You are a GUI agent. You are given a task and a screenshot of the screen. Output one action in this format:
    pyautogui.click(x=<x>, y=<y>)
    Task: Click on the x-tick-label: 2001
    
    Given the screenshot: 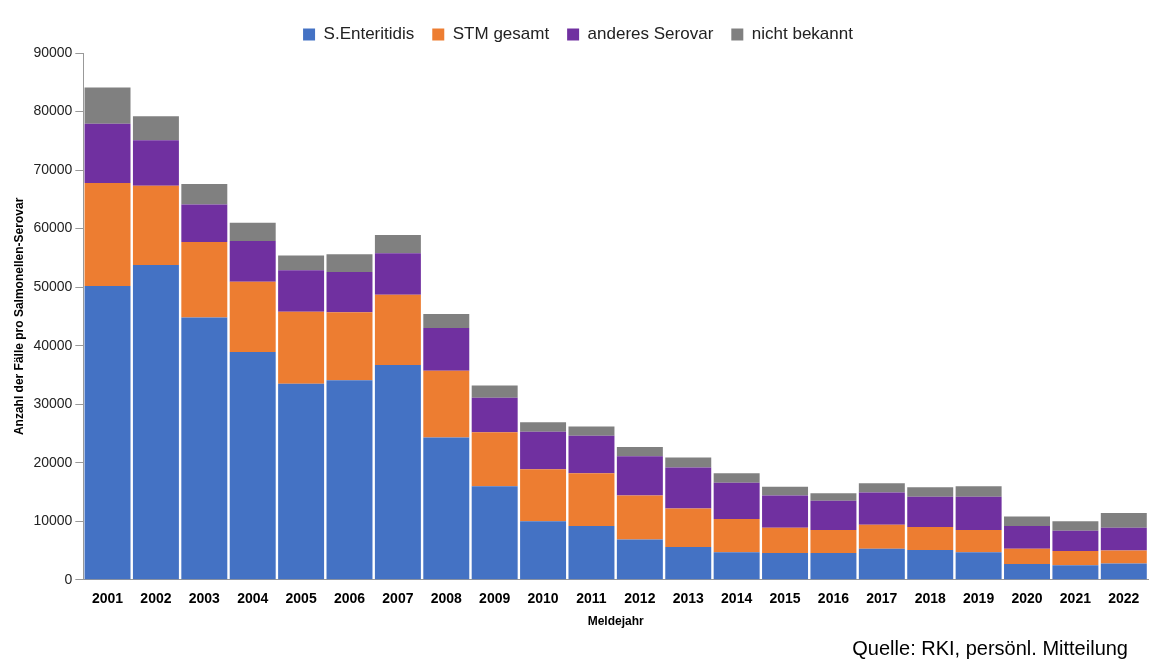 What is the action you would take?
    pyautogui.click(x=107, y=598)
    